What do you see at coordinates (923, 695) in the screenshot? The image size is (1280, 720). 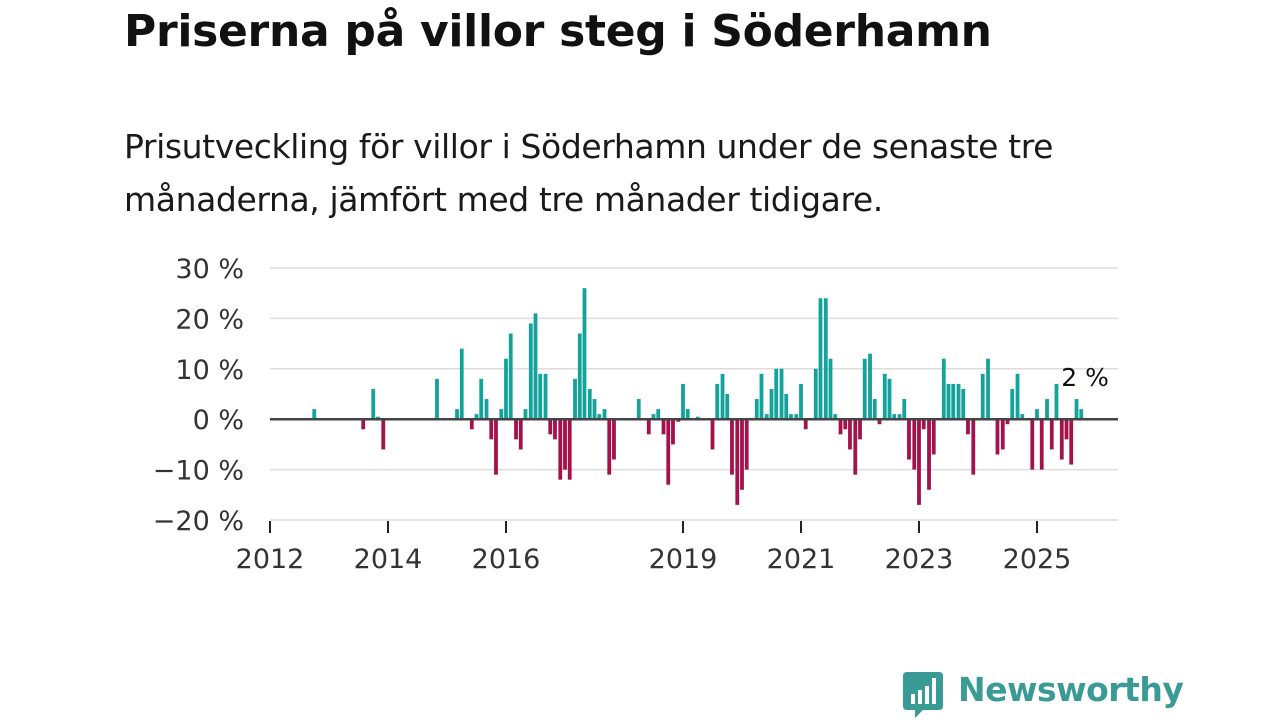 I see `newsworthy-logo-icon` at bounding box center [923, 695].